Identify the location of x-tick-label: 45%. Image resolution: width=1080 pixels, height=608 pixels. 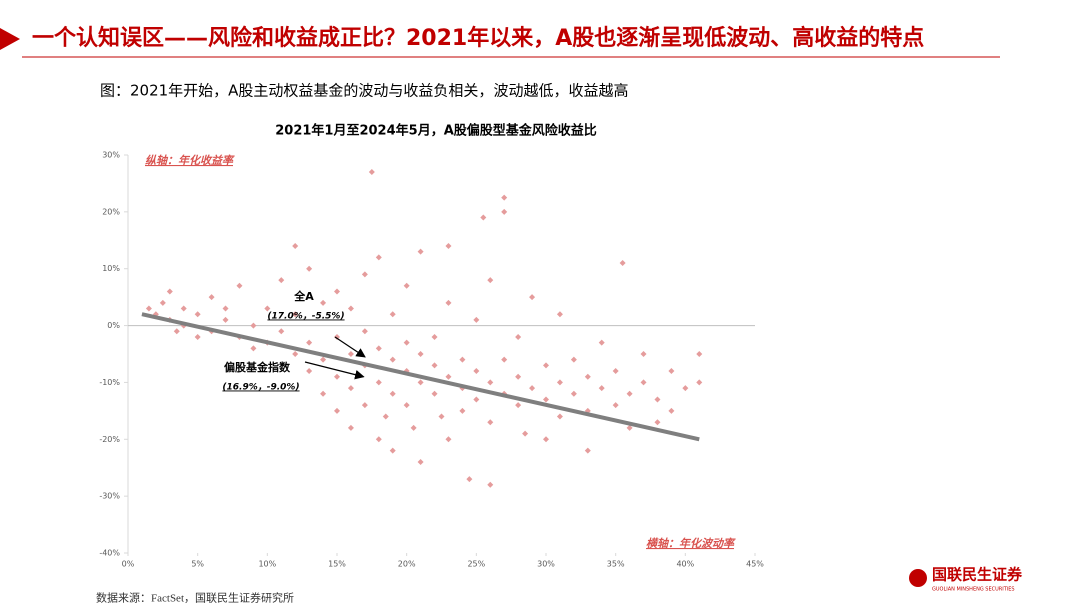
(755, 564).